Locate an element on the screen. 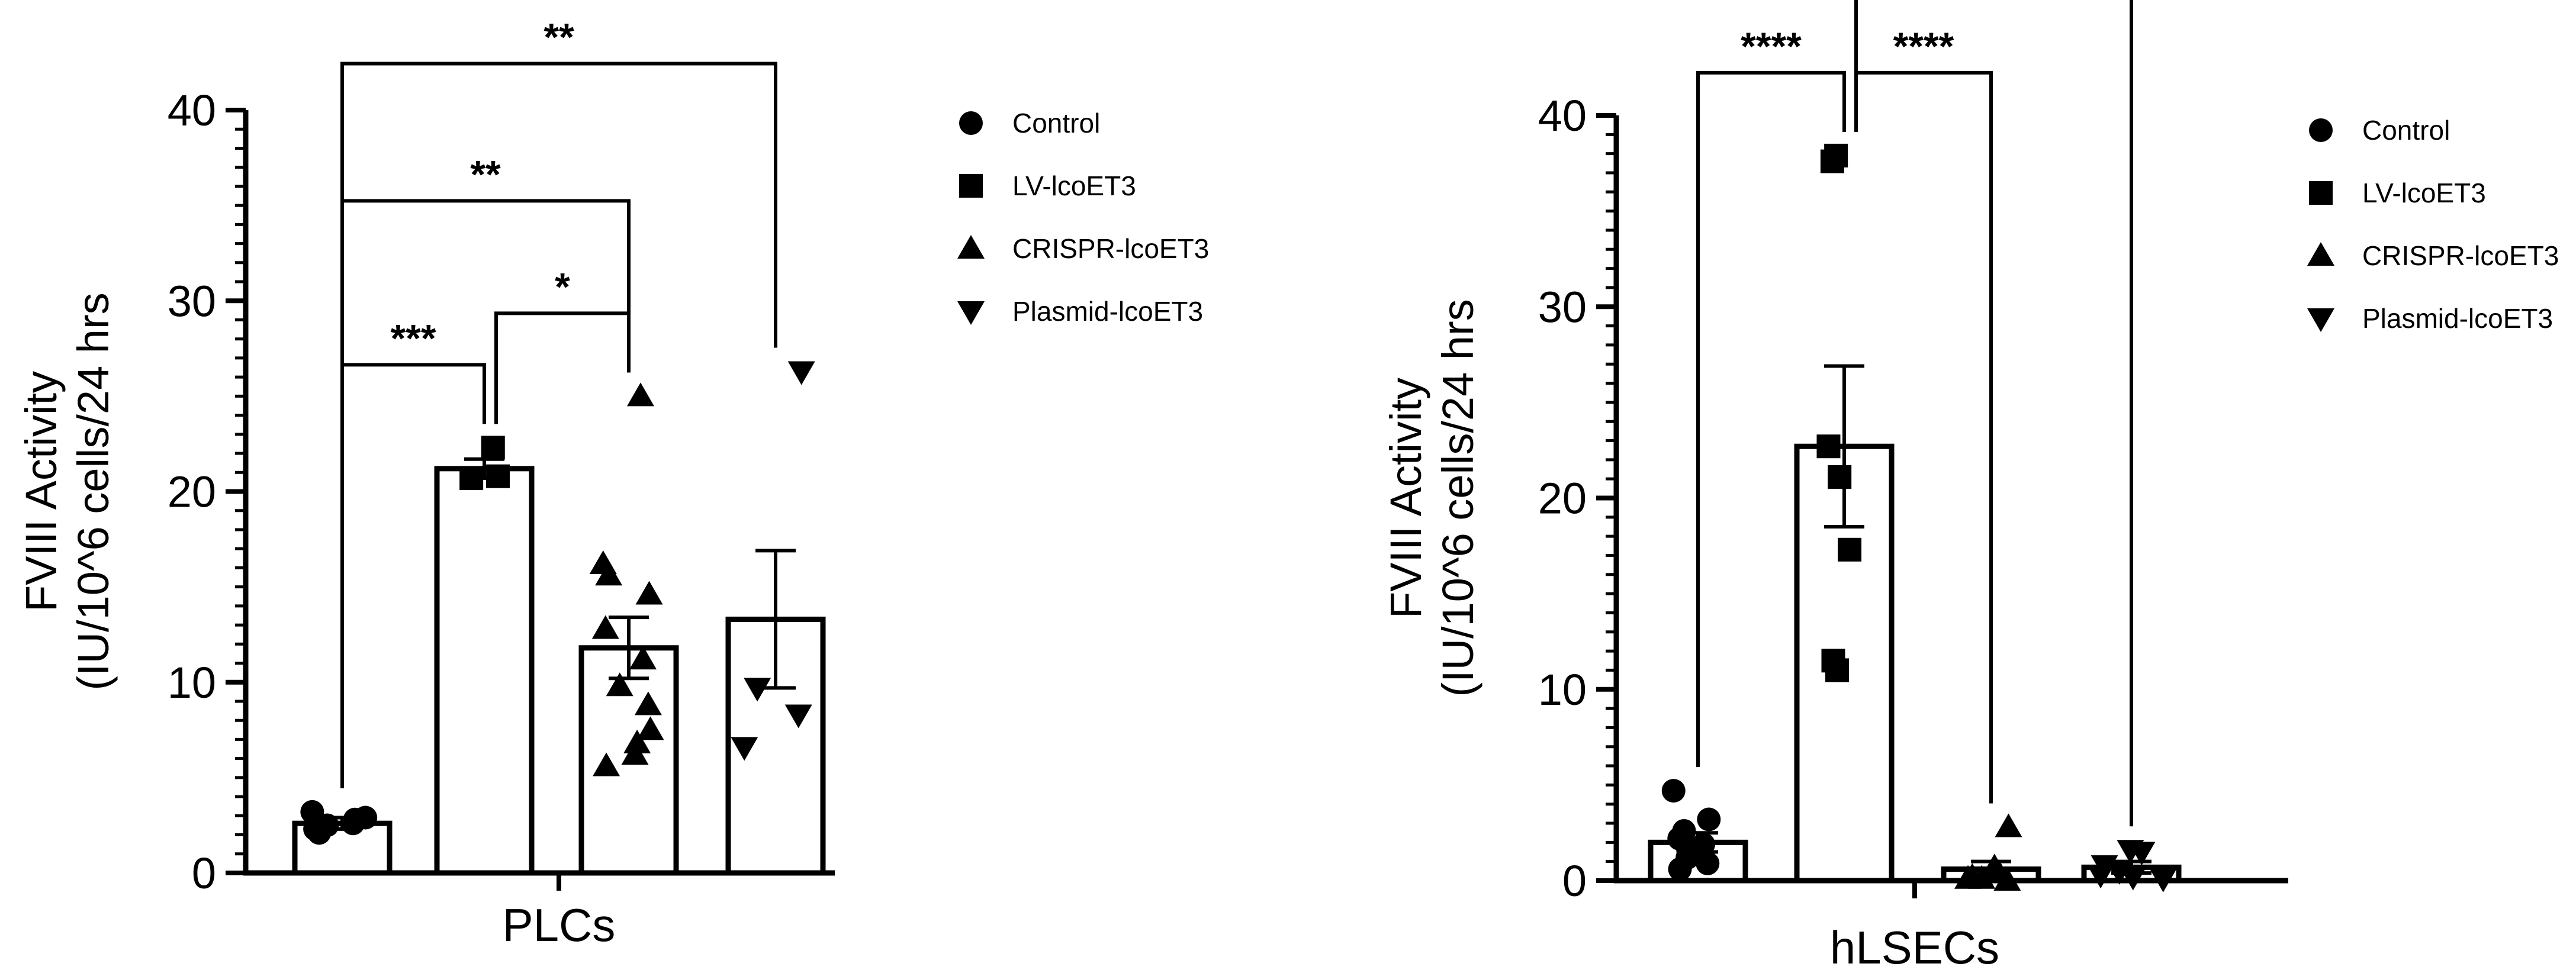  significance-label: * is located at coordinates (562, 286).